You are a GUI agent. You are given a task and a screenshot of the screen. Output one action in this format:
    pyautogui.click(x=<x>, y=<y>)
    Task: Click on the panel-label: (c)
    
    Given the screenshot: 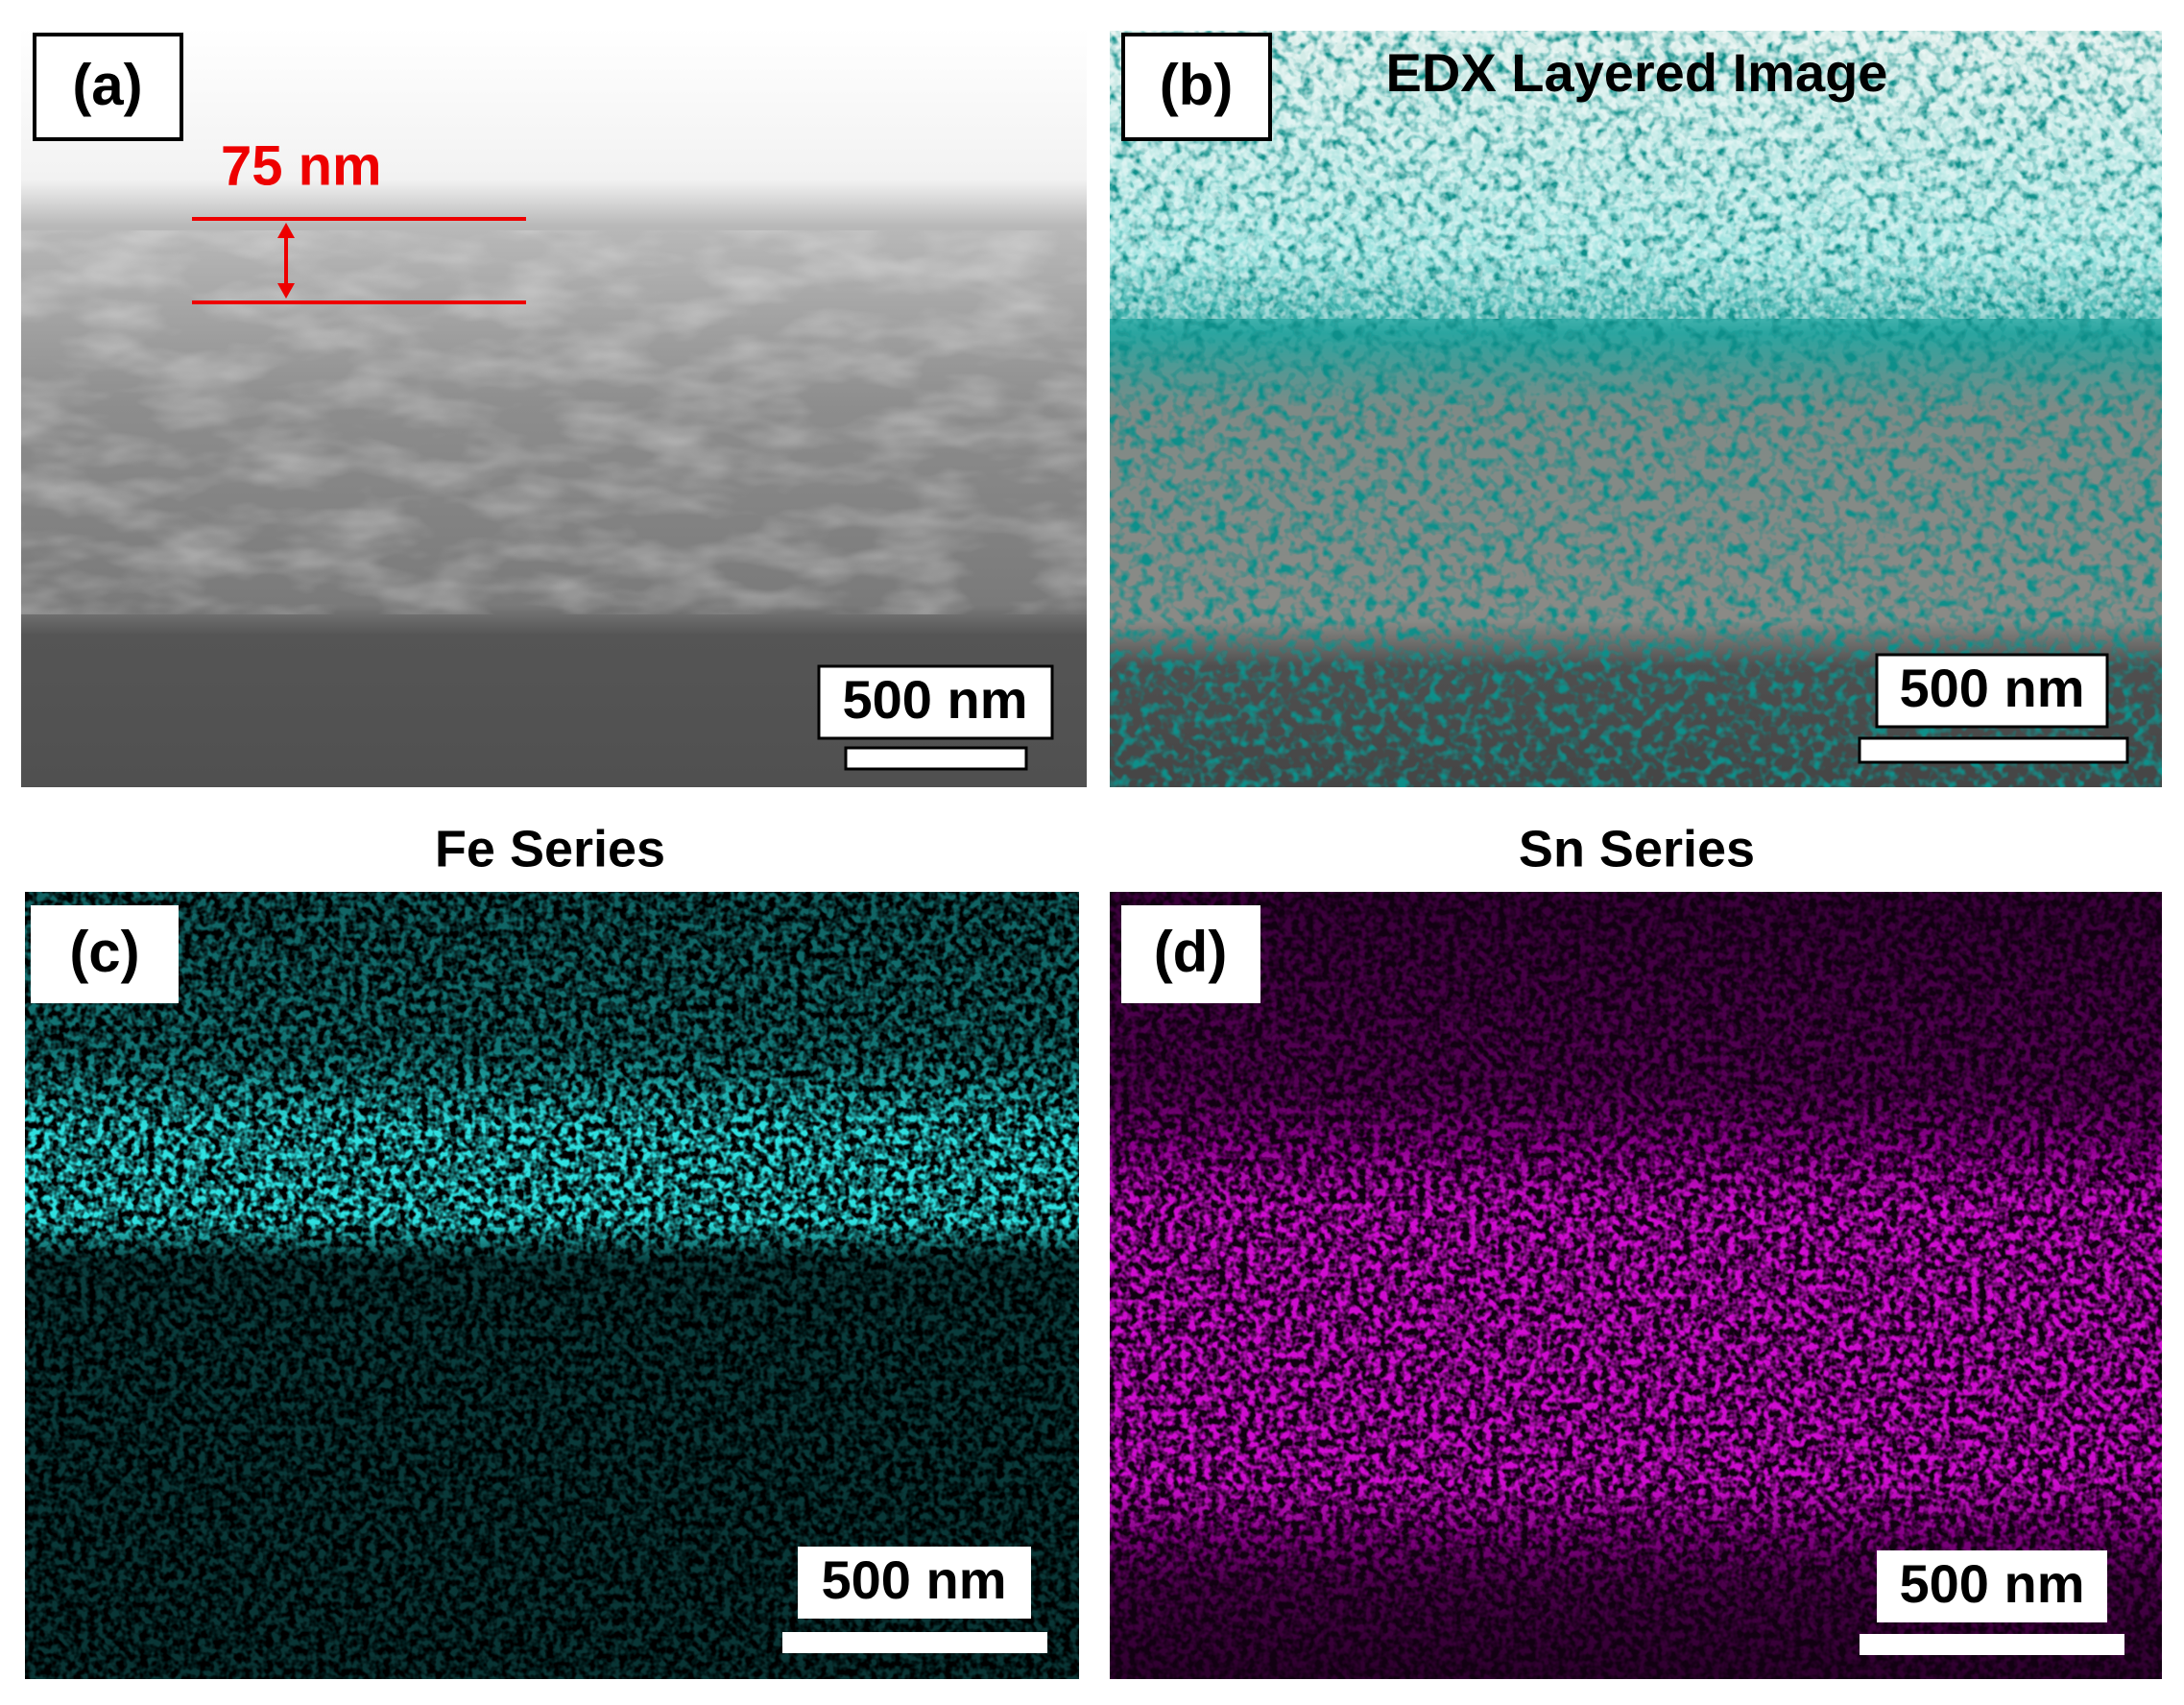 What is the action you would take?
    pyautogui.click(x=104, y=952)
    